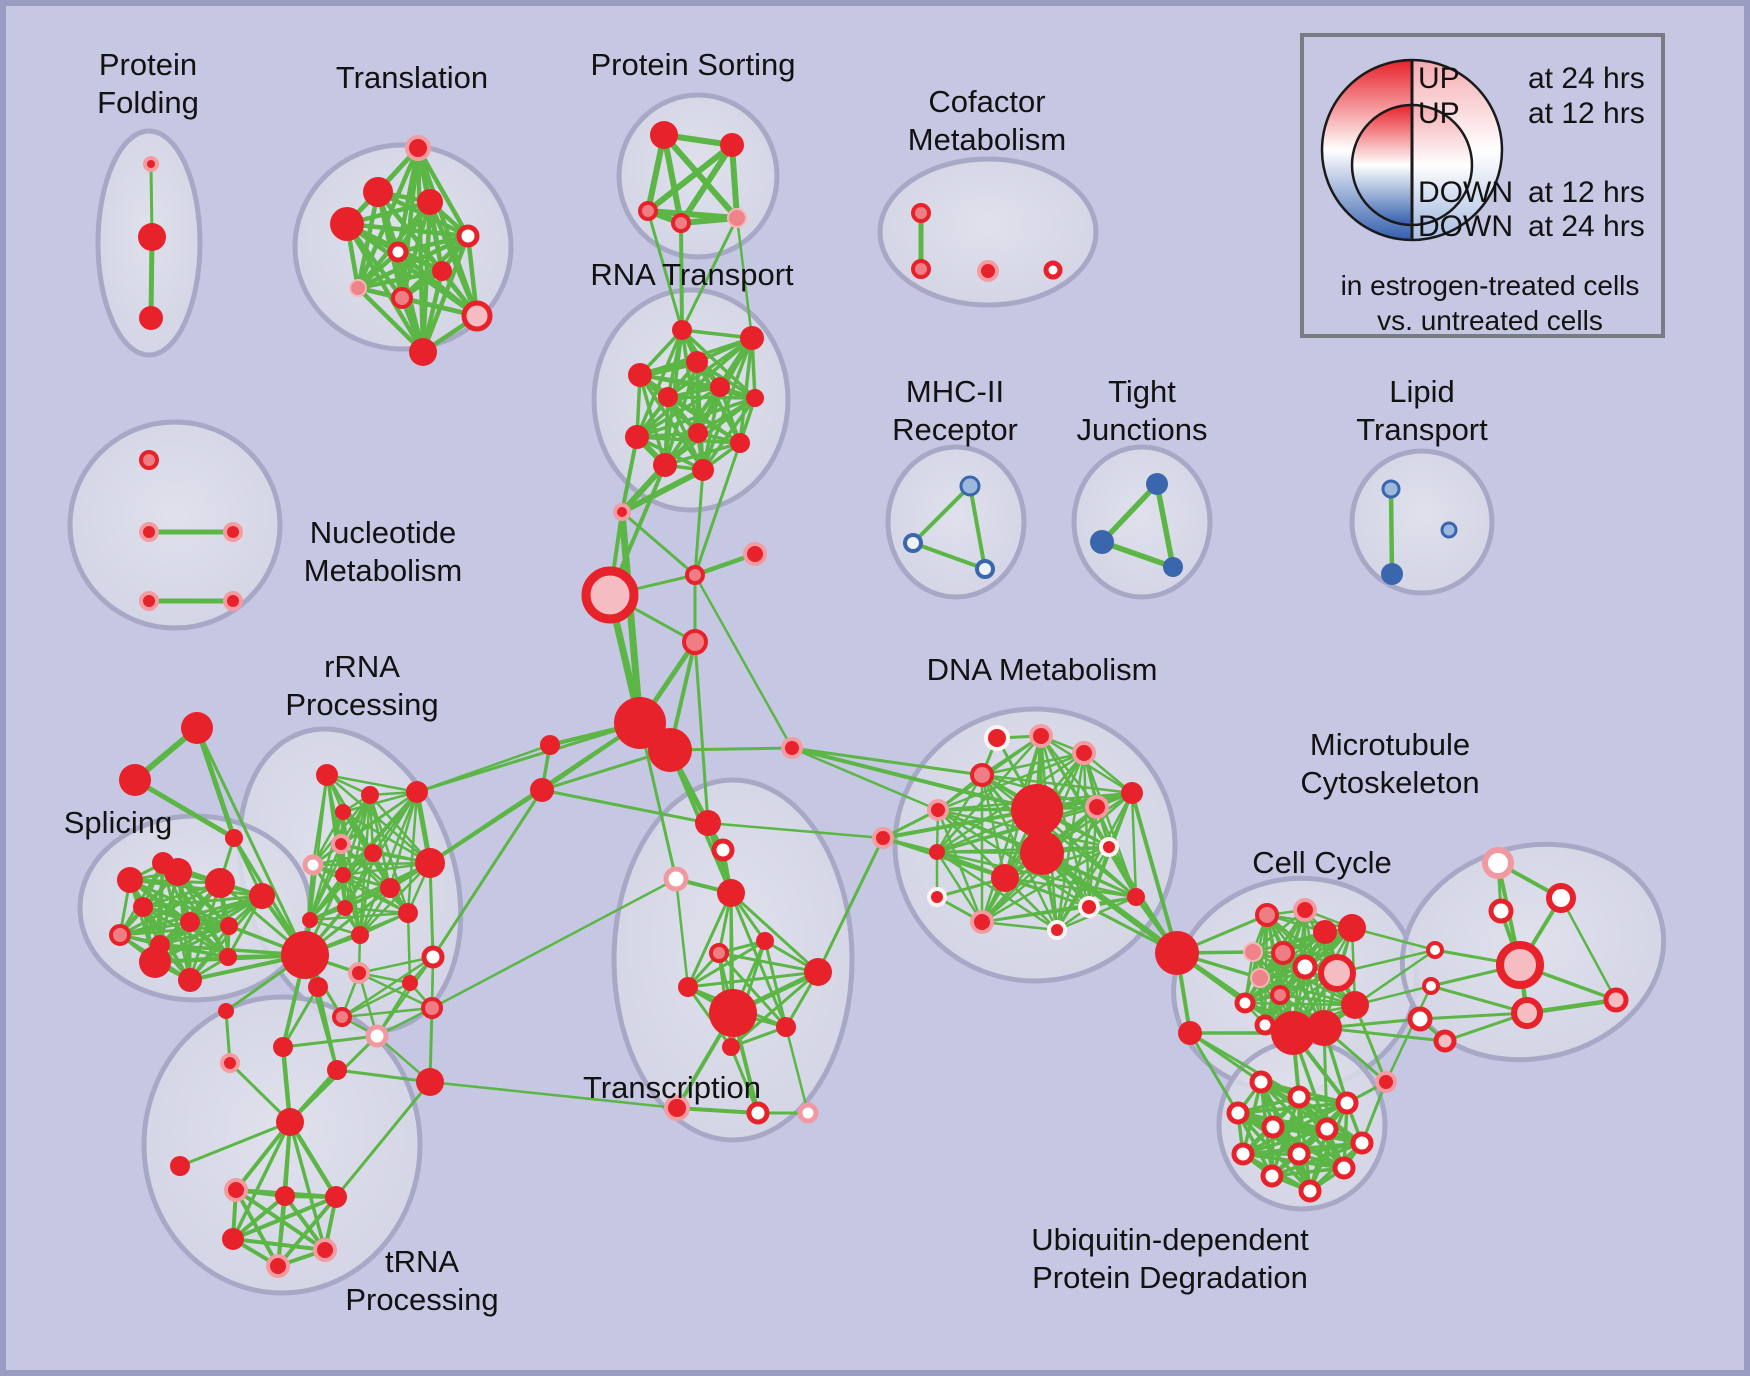 This screenshot has width=1750, height=1376. I want to click on node-MD0, so click(226, 1011).